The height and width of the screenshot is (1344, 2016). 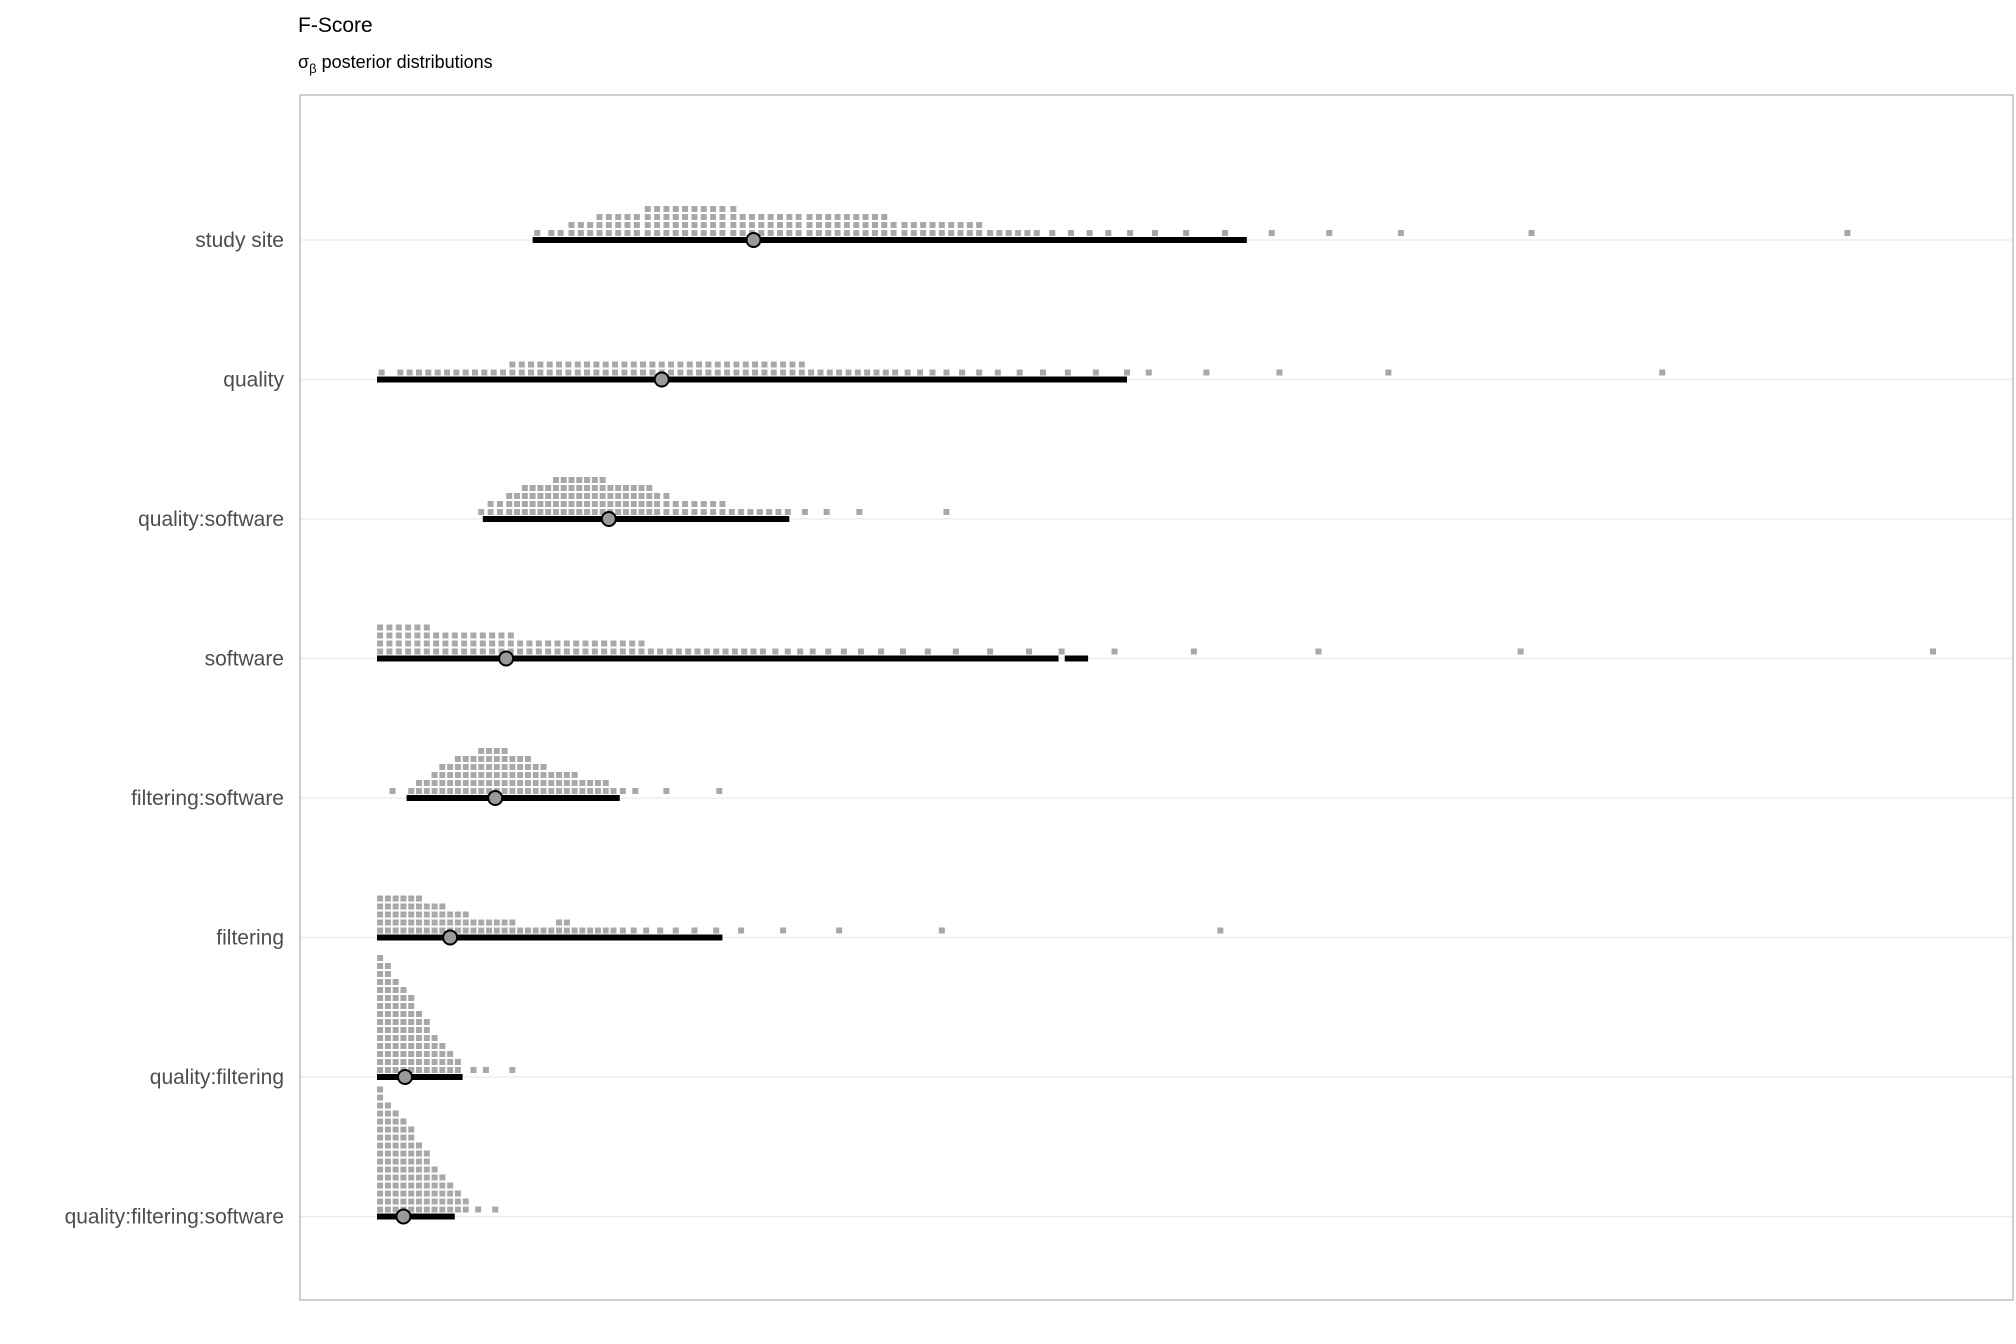 What do you see at coordinates (446, 1014) in the screenshot?
I see `dots-quality-filtering` at bounding box center [446, 1014].